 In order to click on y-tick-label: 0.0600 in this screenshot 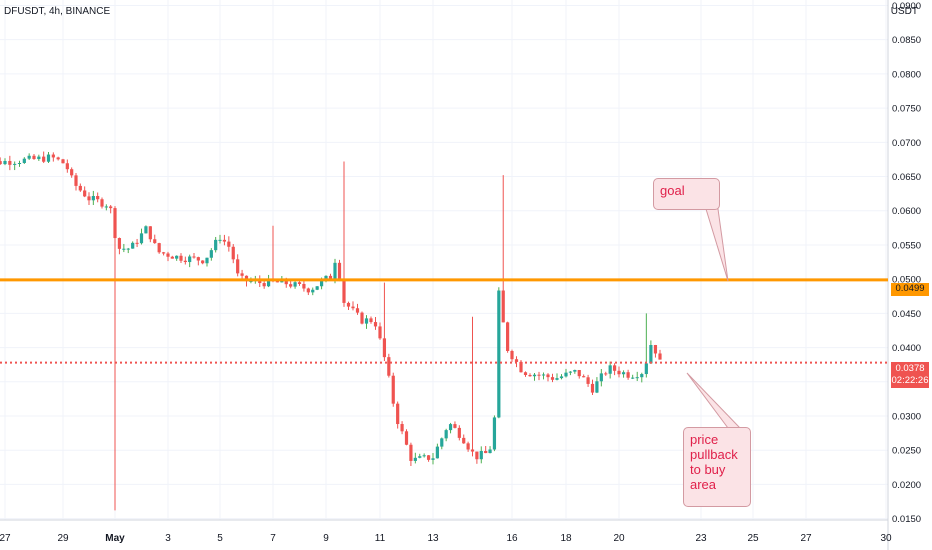, I will do `click(906, 211)`.